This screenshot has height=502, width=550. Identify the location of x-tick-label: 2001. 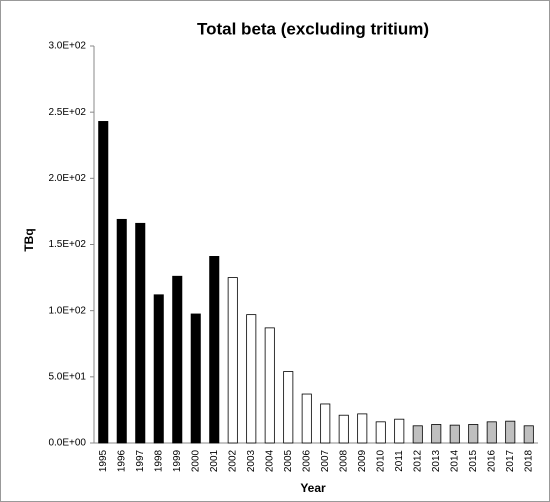
(214, 460).